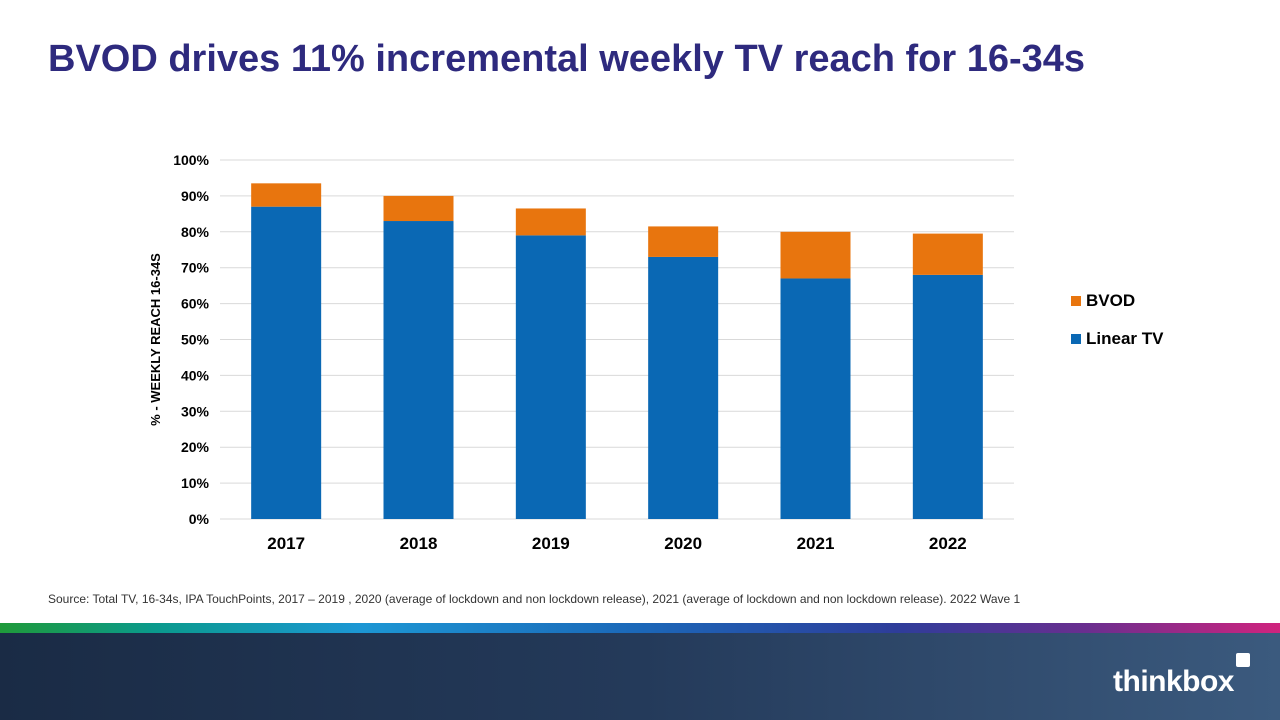  What do you see at coordinates (419, 543) in the screenshot?
I see `x-tick-label: 2018` at bounding box center [419, 543].